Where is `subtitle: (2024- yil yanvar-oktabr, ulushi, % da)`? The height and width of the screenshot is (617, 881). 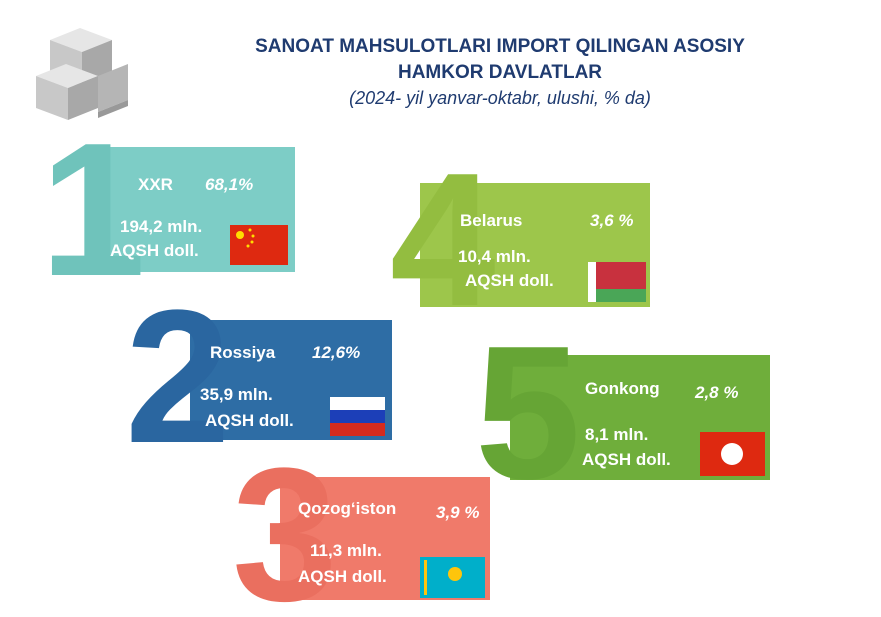 subtitle: (2024- yil yanvar-oktabr, ulushi, % da) is located at coordinates (500, 98).